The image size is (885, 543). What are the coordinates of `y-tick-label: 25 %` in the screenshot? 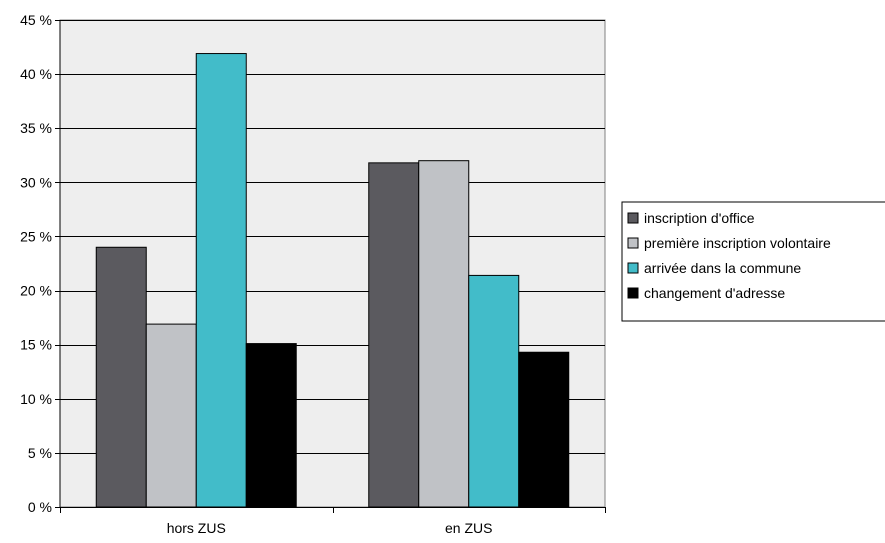 It's located at (36, 236).